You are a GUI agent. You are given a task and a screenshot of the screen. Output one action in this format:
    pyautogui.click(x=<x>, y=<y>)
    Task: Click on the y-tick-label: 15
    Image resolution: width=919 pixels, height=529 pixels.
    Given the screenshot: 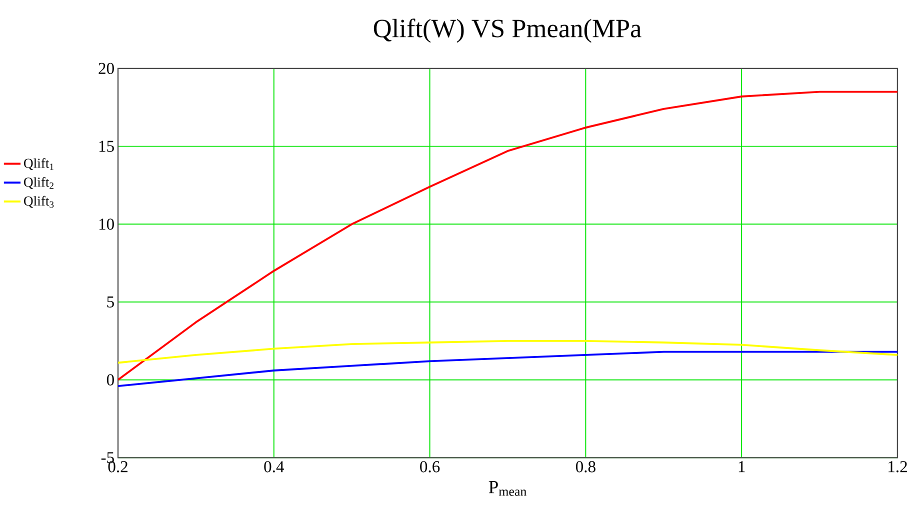 What is the action you would take?
    pyautogui.click(x=106, y=146)
    